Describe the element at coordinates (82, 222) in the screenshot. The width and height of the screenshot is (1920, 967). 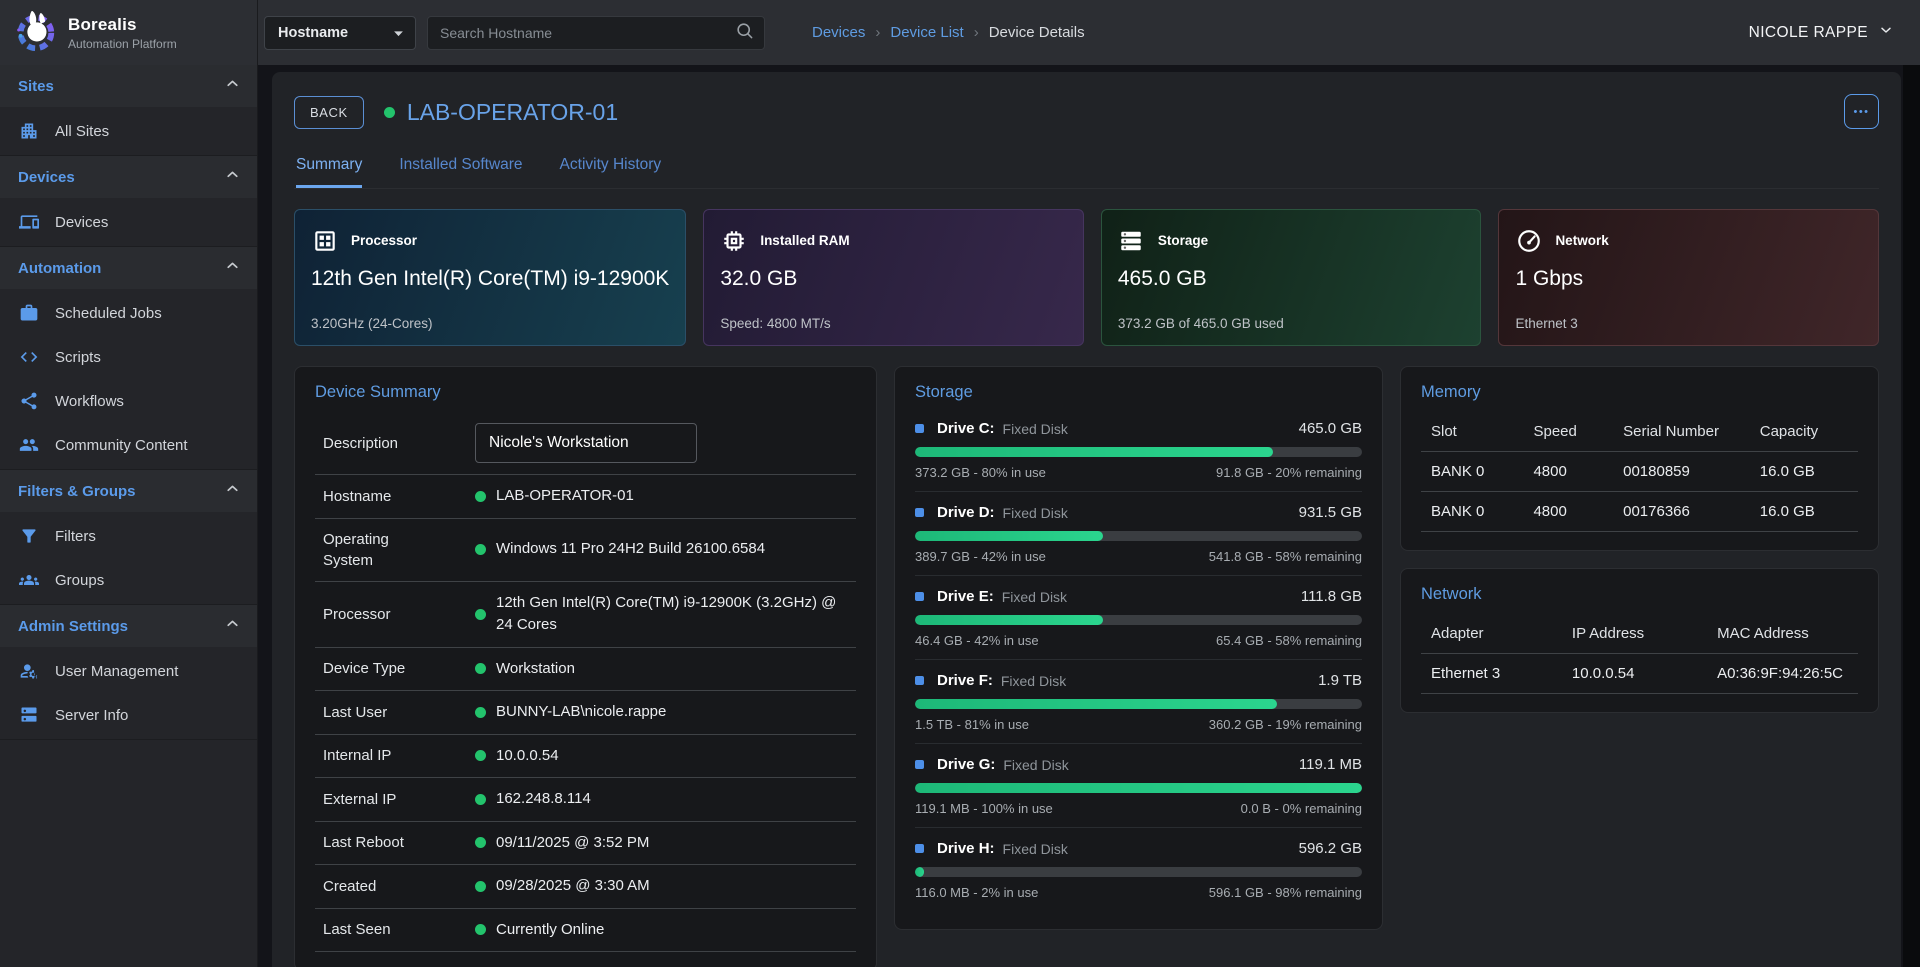
I see `sidebar-item-label: Devices` at that location.